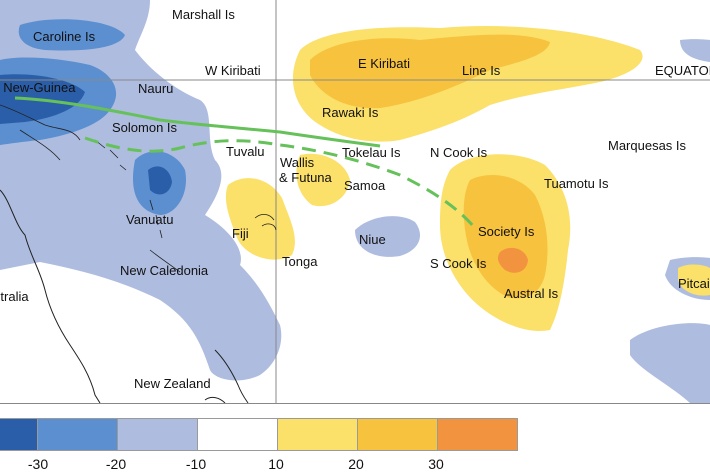 The height and width of the screenshot is (473, 710). Describe the element at coordinates (506, 231) in the screenshot. I see `label-society-is: Society Is` at that location.